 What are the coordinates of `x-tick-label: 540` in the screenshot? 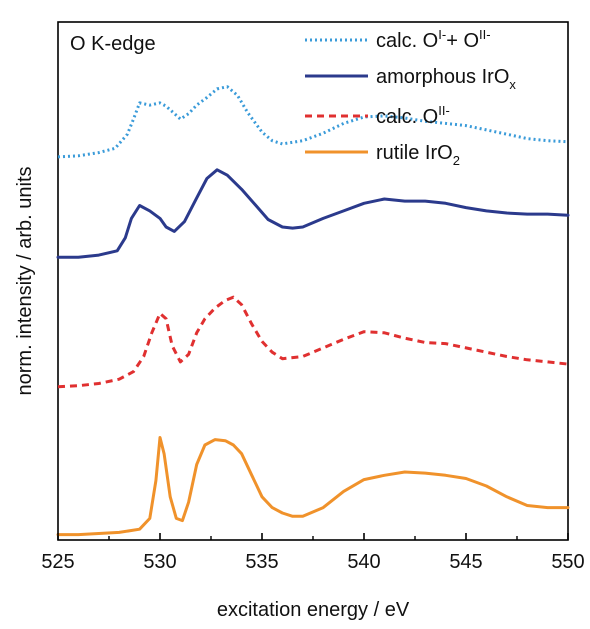 It's located at (363, 562).